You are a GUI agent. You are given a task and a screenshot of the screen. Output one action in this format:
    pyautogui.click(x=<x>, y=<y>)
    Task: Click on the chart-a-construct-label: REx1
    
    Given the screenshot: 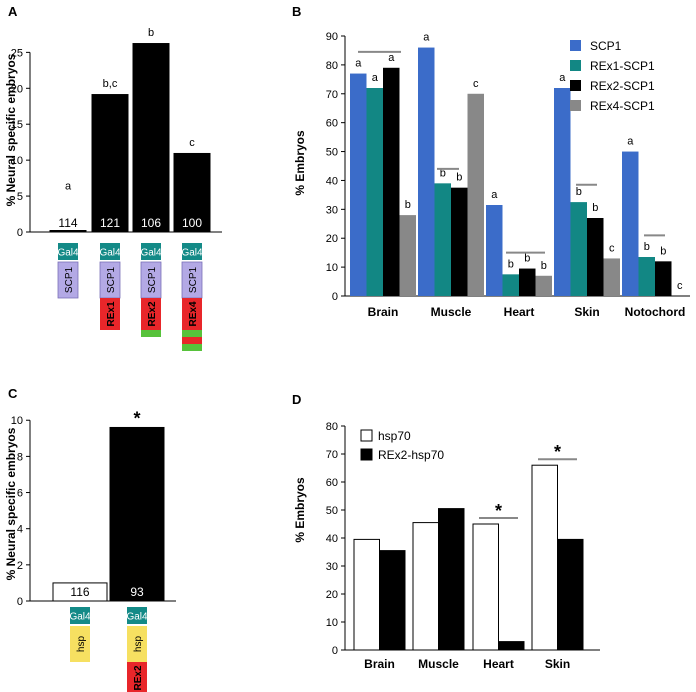 What is the action you would take?
    pyautogui.click(x=111, y=313)
    